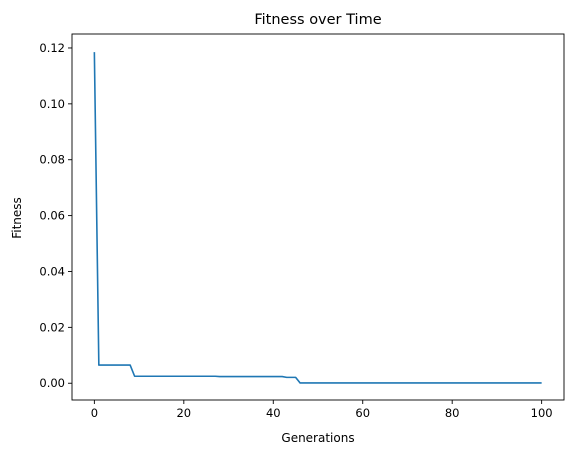  I want to click on x-tick-label: 100, so click(542, 413).